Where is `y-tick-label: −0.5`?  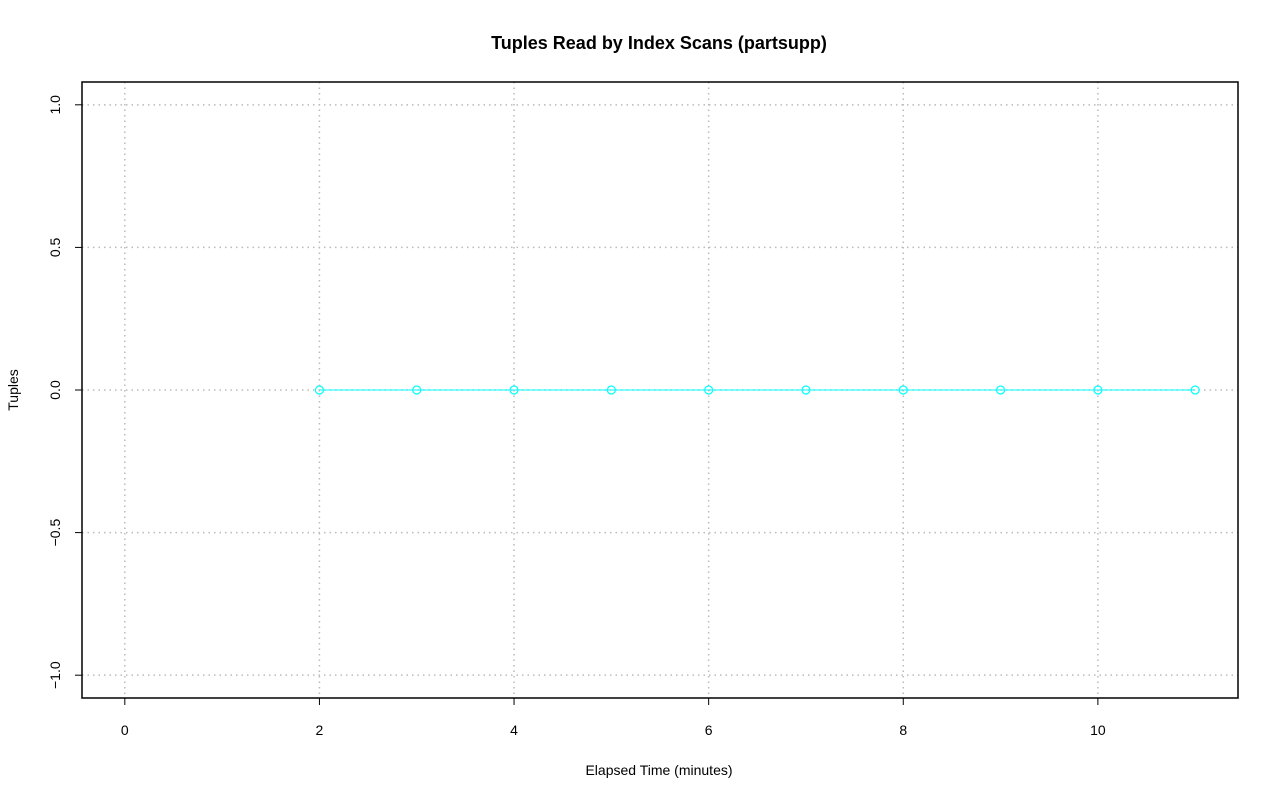 y-tick-label: −0.5 is located at coordinates (55, 533).